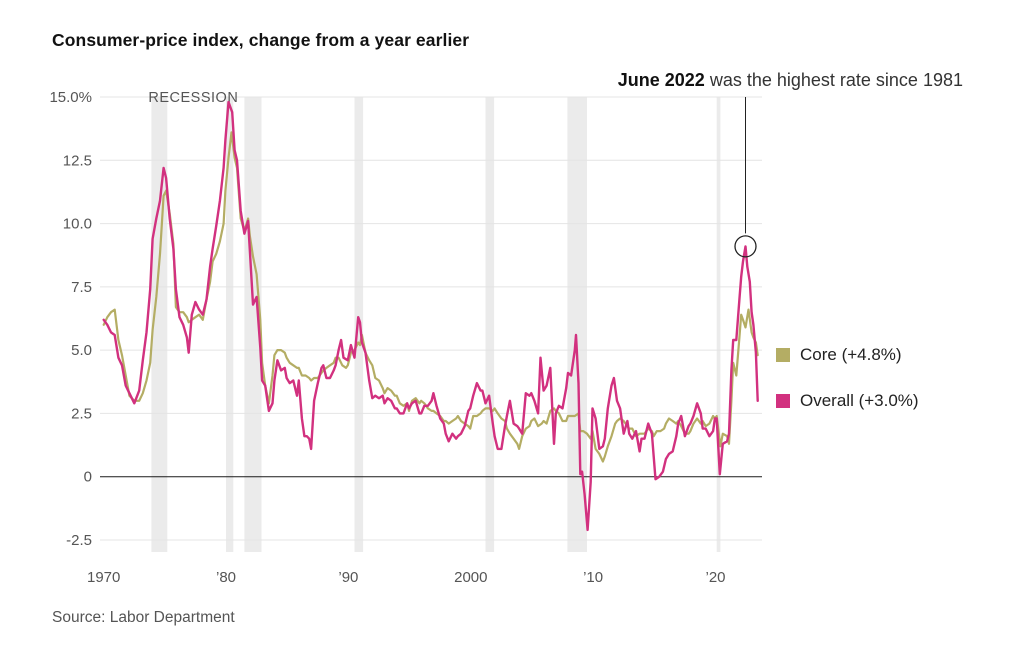 The width and height of the screenshot is (1017, 657). Describe the element at coordinates (88, 477) in the screenshot. I see `y-tick-label: 0` at that location.